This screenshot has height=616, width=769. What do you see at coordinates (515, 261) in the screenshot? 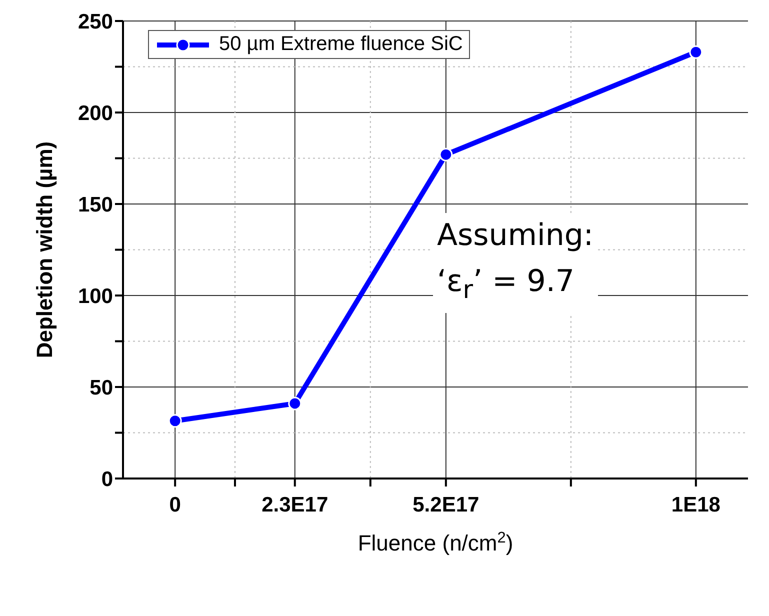
I see `annotation: Assuming: ‘ε$_{r}$’ = 9.7` at bounding box center [515, 261].